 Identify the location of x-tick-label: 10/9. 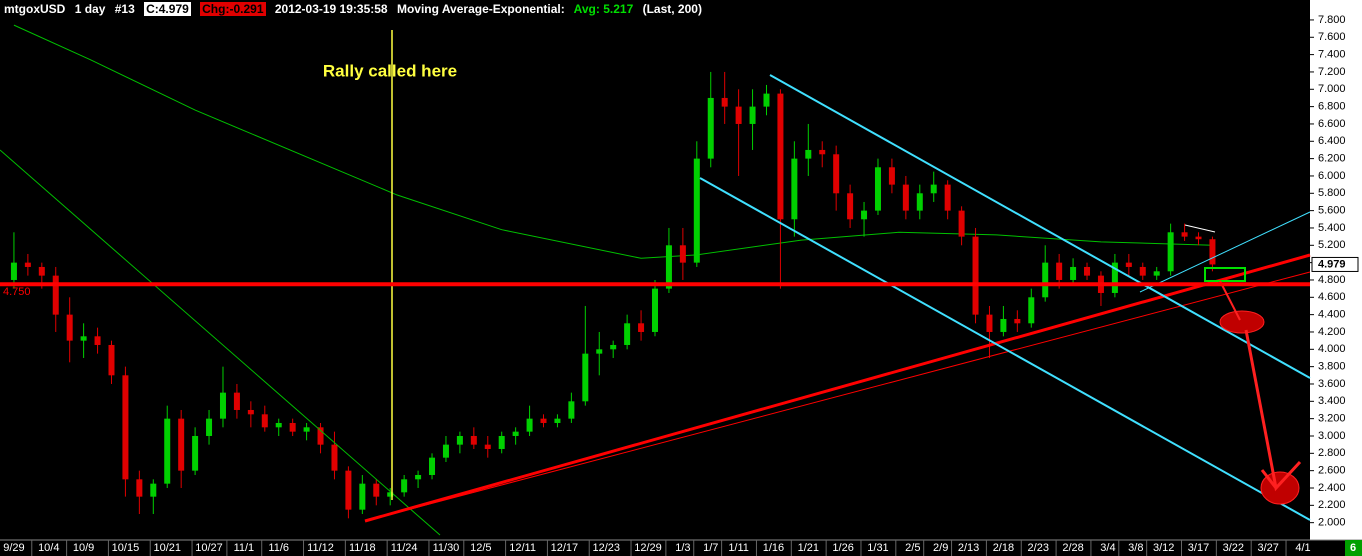
(83, 548).